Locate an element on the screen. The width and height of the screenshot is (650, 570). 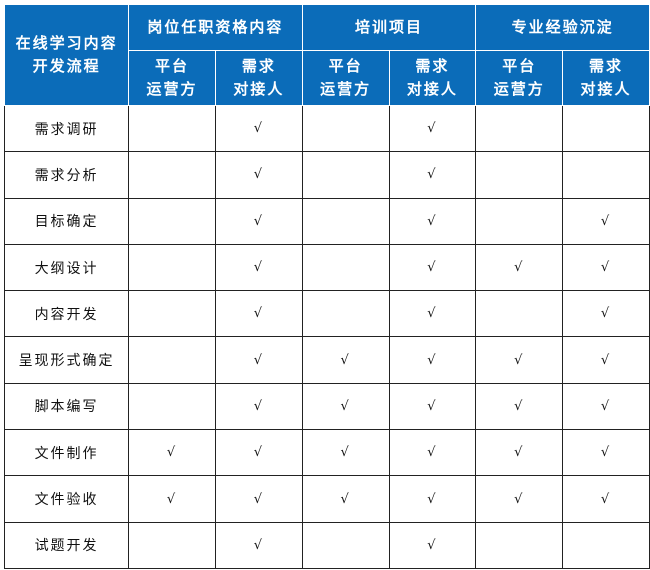
table-row: 试题开发 √ √ is located at coordinates (326, 545).